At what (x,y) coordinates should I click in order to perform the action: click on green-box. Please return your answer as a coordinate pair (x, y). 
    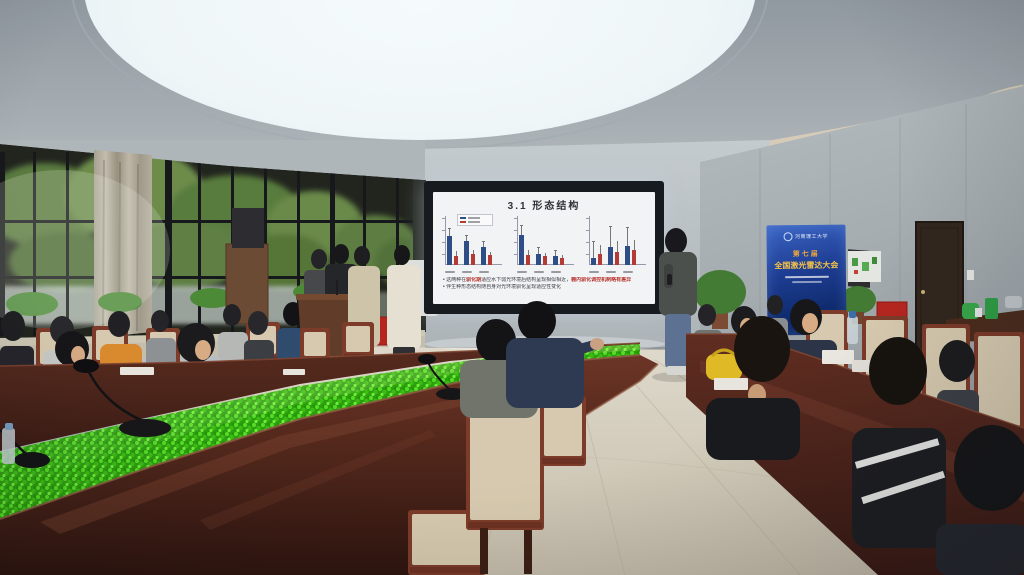
    Looking at the image, I should click on (991, 308).